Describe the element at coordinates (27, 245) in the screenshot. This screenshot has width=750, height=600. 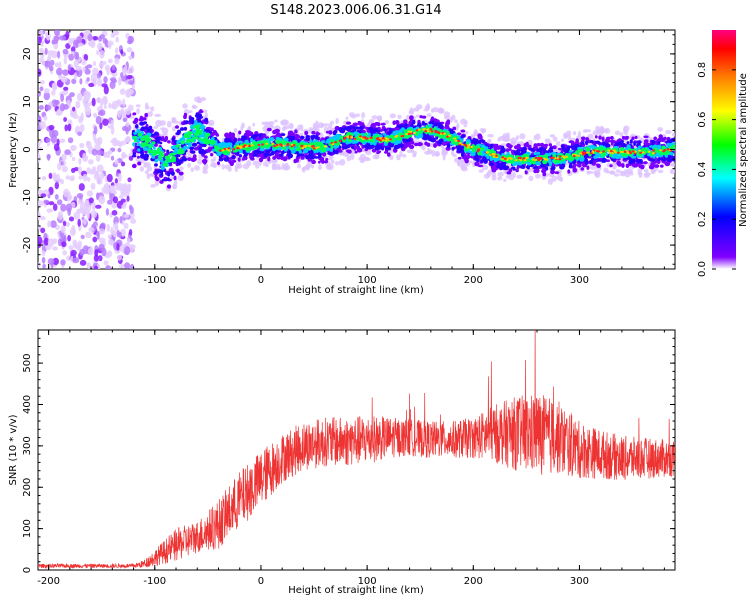
I see `spectrogram-y-tick-label: -20` at that location.